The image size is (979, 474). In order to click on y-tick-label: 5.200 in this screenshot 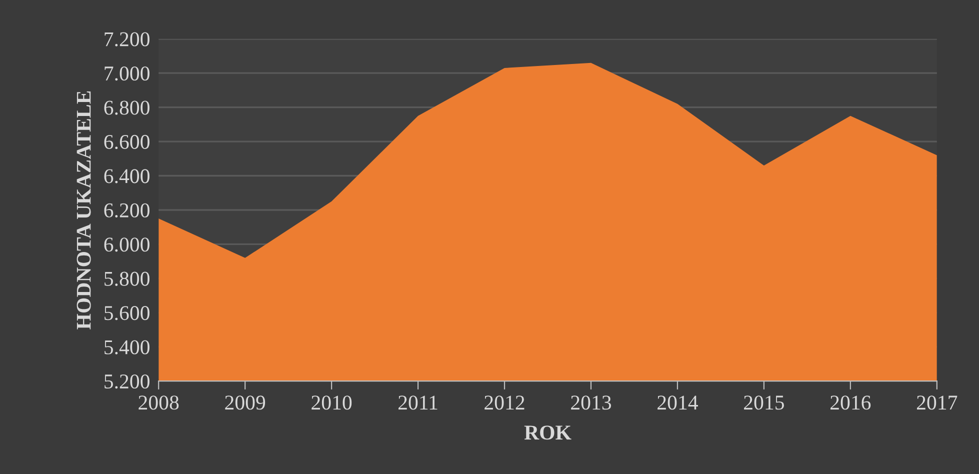, I will do `click(127, 381)`.